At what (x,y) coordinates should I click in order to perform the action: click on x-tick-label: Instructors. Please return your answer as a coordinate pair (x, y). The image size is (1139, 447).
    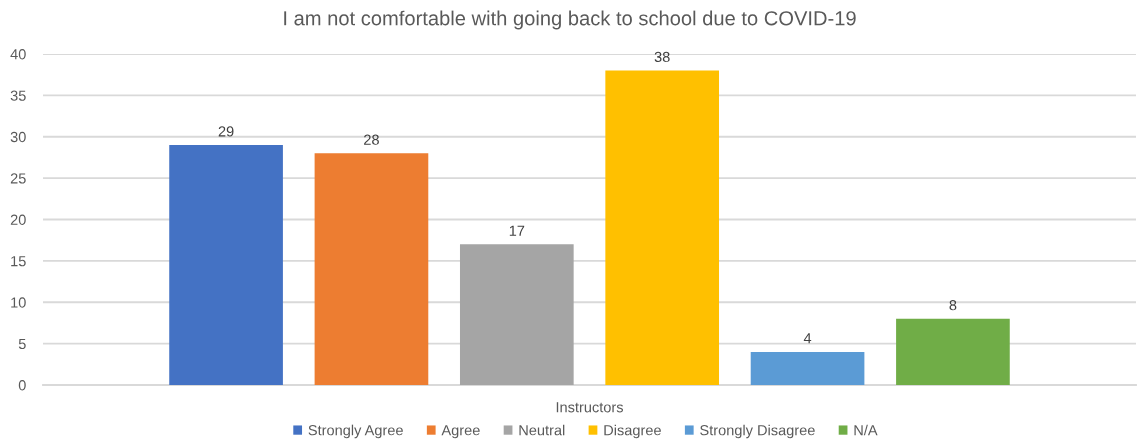
    Looking at the image, I should click on (590, 407).